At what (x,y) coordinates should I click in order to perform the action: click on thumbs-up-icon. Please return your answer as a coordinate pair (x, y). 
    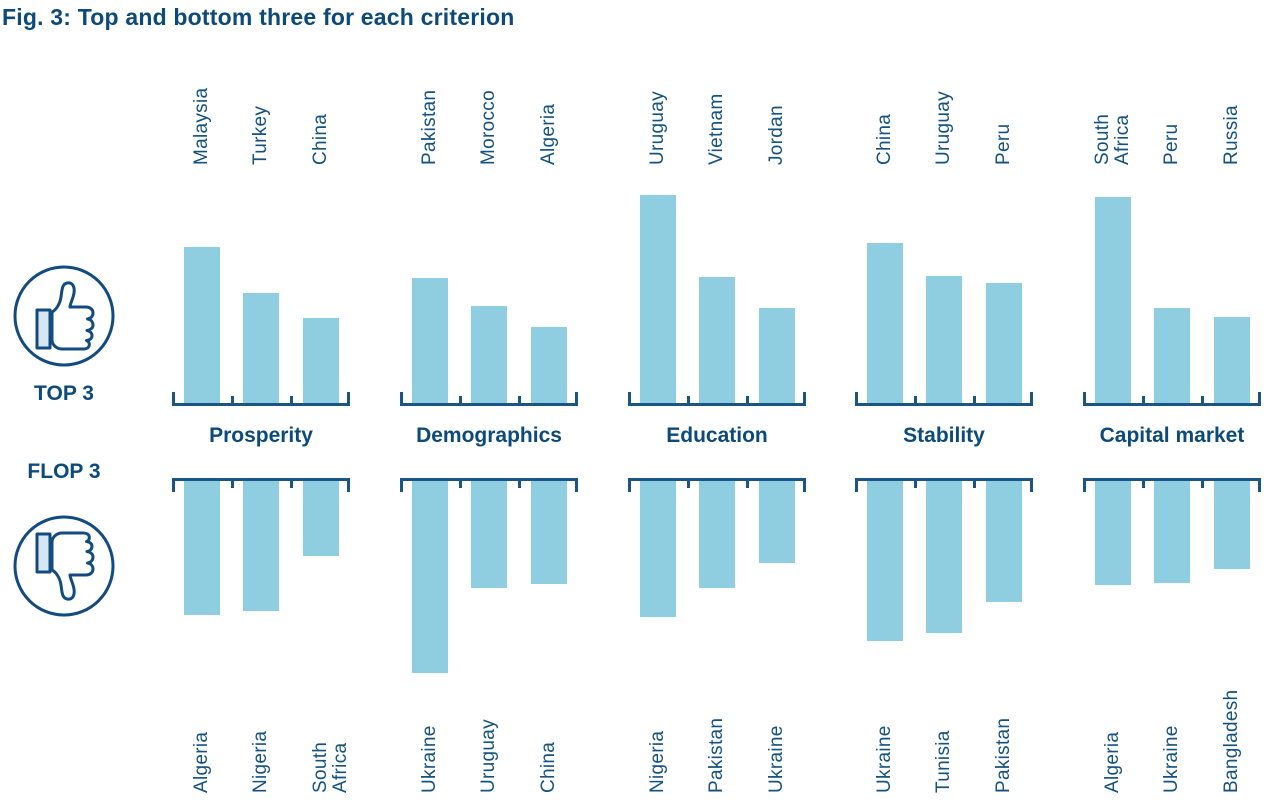
    Looking at the image, I should click on (64, 316).